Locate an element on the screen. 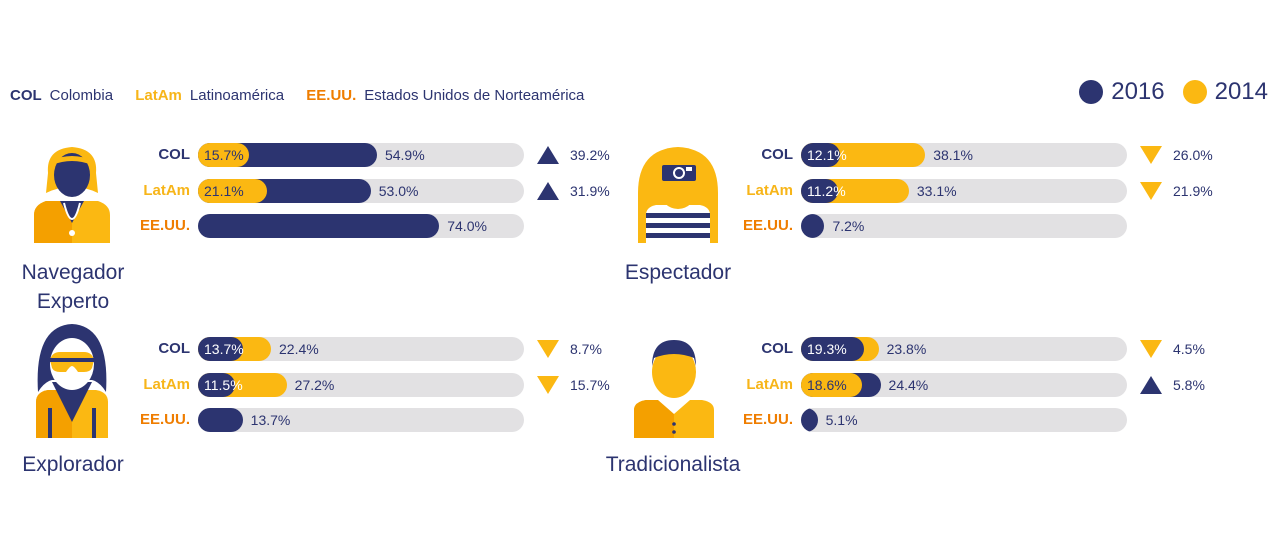 This screenshot has width=1280, height=554. bar-track: 13.7% 22.4% is located at coordinates (361, 349).